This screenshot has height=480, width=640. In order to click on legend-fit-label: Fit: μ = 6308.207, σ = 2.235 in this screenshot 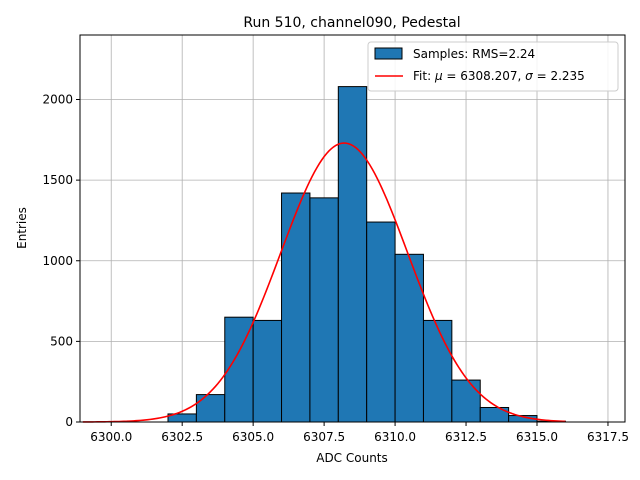, I will do `click(499, 76)`.